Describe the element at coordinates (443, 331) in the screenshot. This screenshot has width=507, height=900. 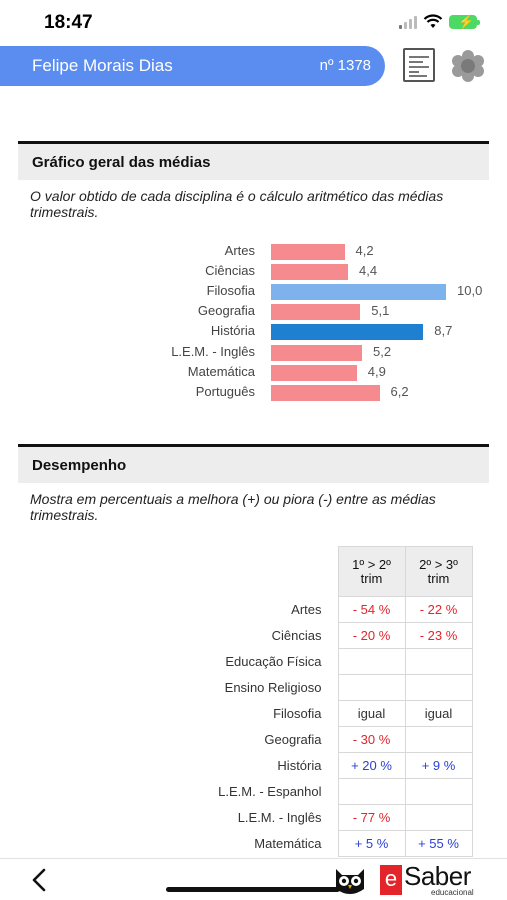
I see `bar-value-label: 8,7` at that location.